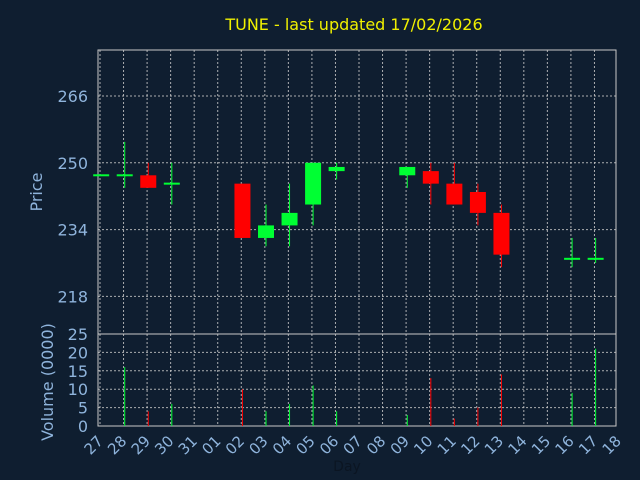 This screenshot has width=640, height=480. What do you see at coordinates (494, 445) in the screenshot?
I see `x-tick-label: 13` at bounding box center [494, 445].